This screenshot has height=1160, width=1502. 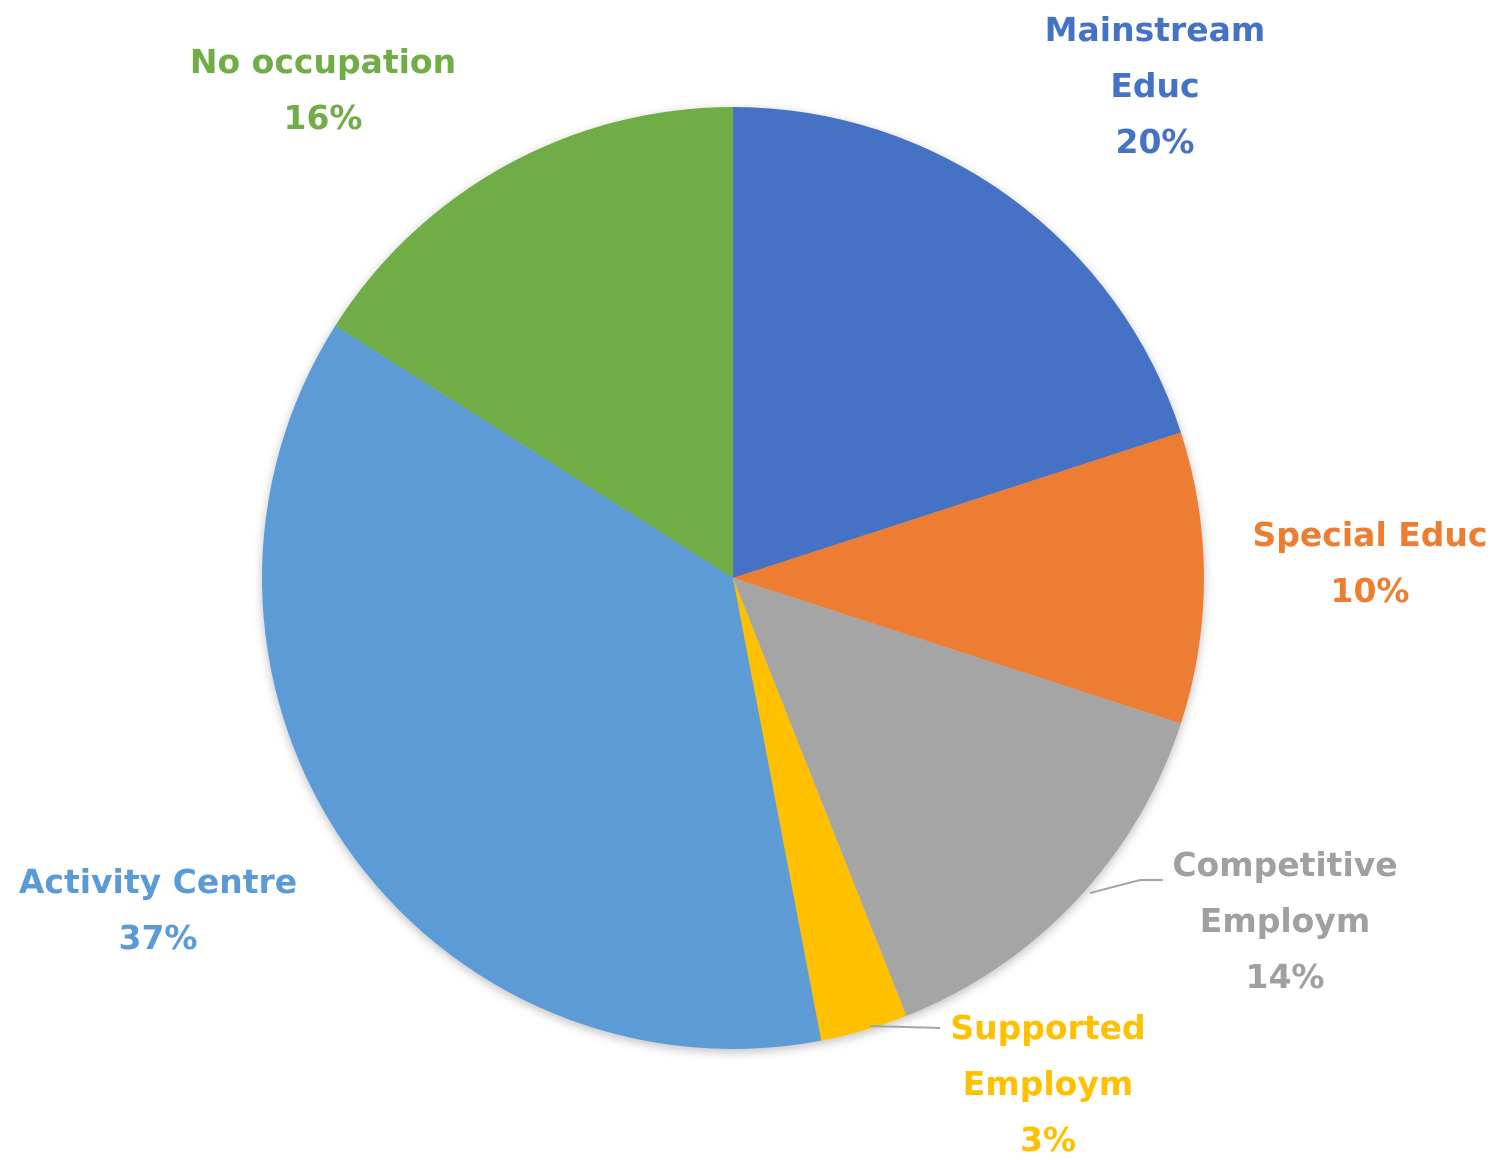 I want to click on data-label: Competitive Employm 14%, so click(x=1285, y=921).